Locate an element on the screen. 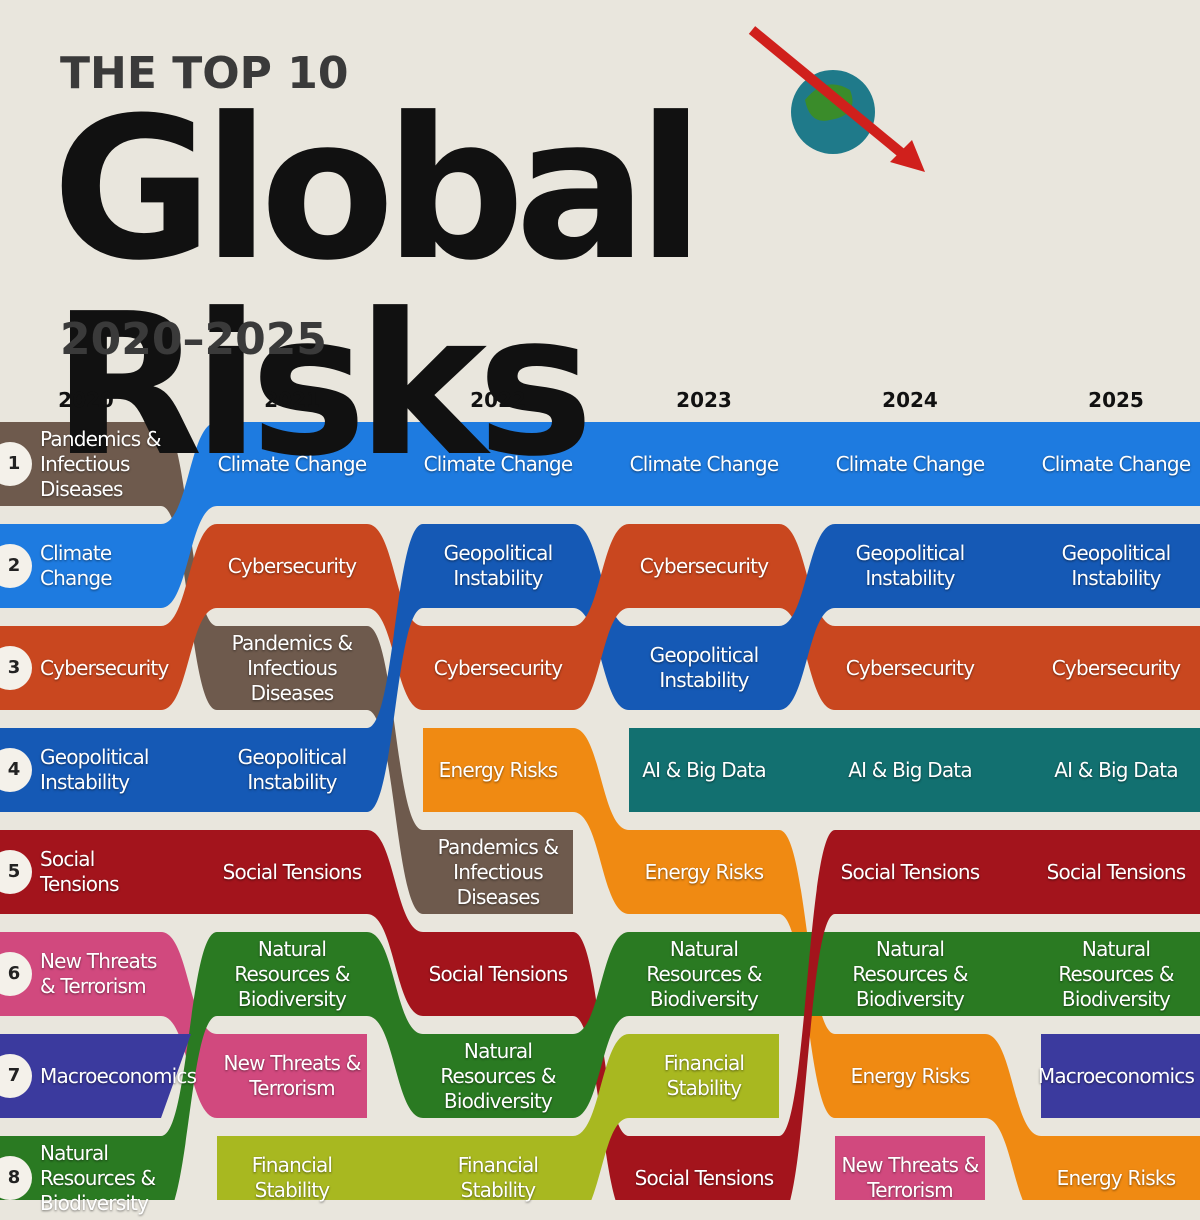 The height and width of the screenshot is (1220, 1200). rank-number: 1 is located at coordinates (14, 463).